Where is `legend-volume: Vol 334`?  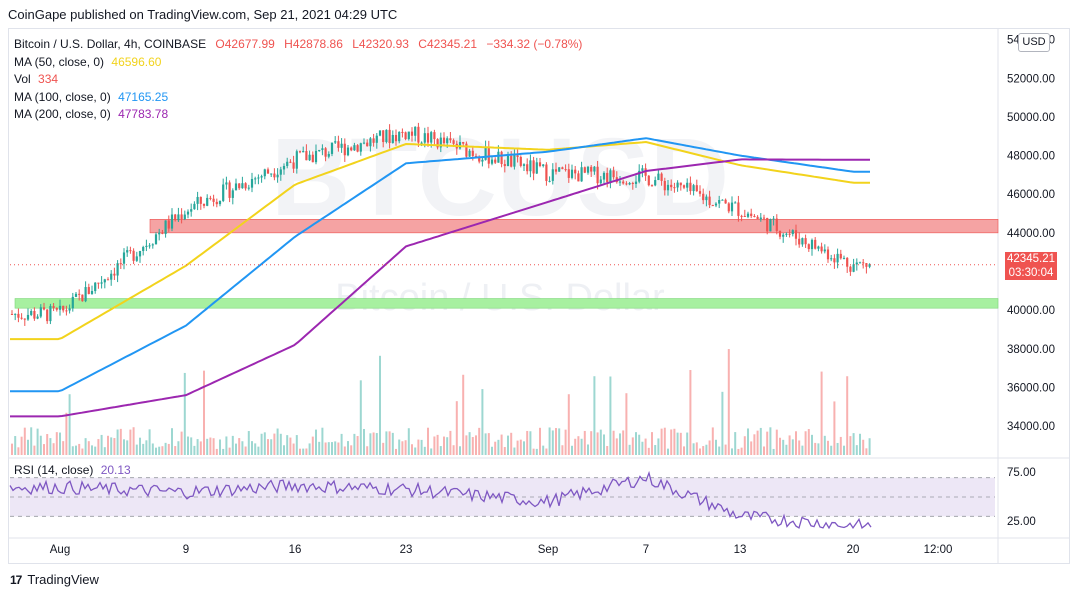 legend-volume: Vol 334 is located at coordinates (301, 80).